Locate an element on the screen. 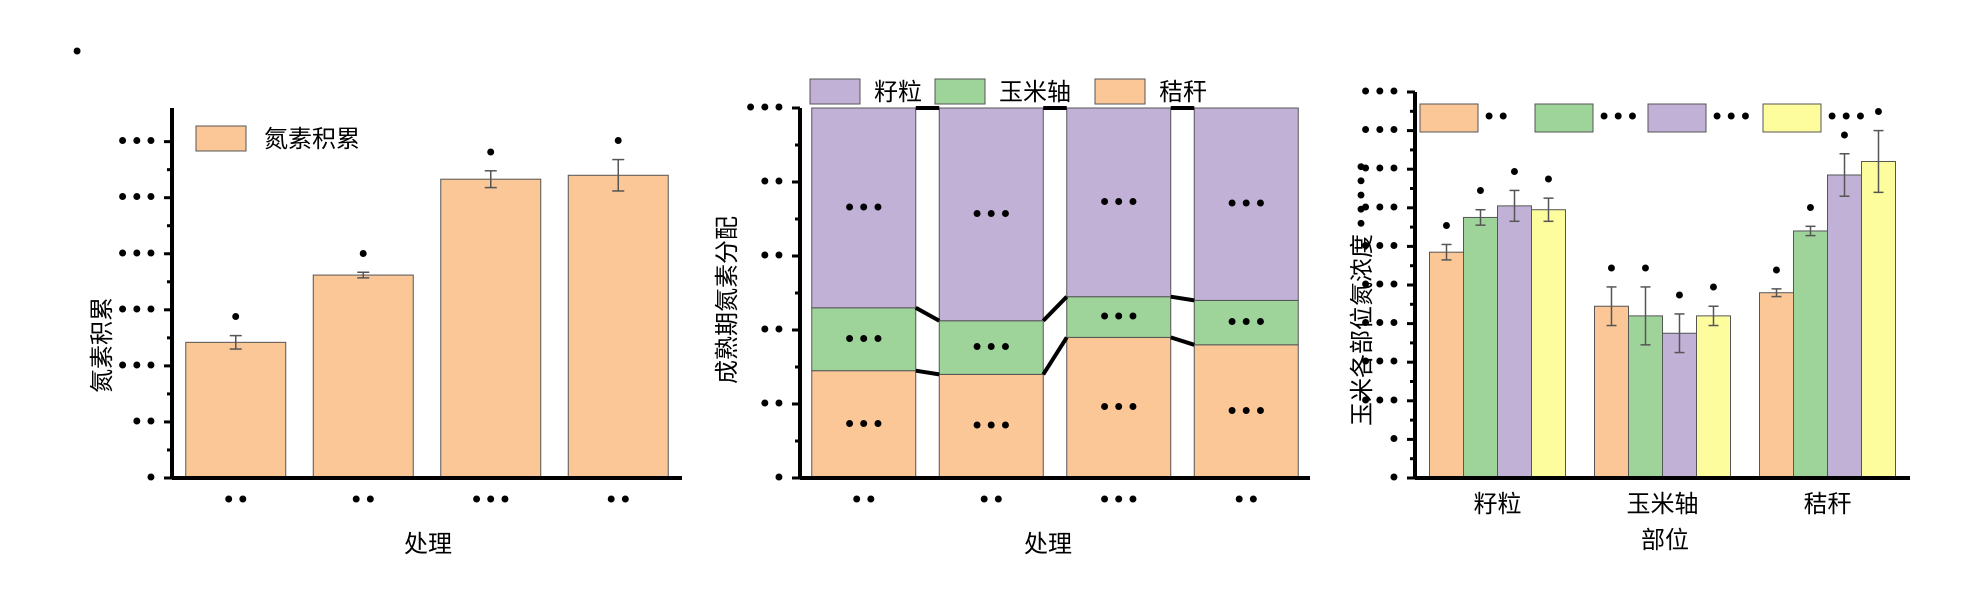 This screenshot has height=614, width=1975. x-tick-label: ••• is located at coordinates (1119, 500).